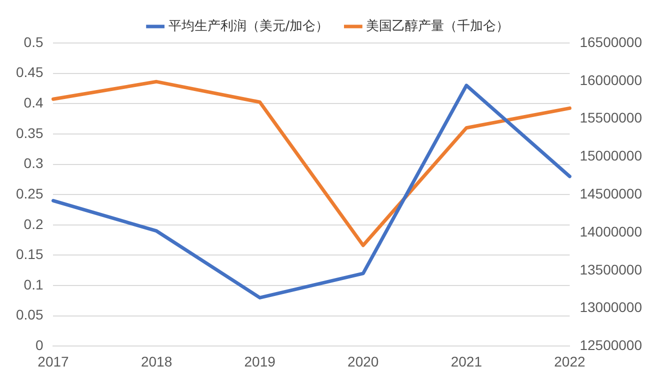 This screenshot has height=383, width=660. What do you see at coordinates (438, 26) in the screenshot?
I see `legend-label: 美国乙醇产量（千加仑）` at bounding box center [438, 26].